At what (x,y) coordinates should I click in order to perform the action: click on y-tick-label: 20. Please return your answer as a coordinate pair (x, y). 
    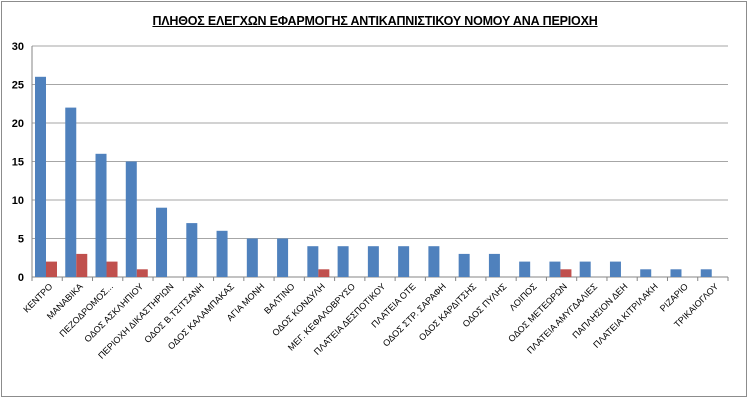
    Looking at the image, I should click on (18, 124).